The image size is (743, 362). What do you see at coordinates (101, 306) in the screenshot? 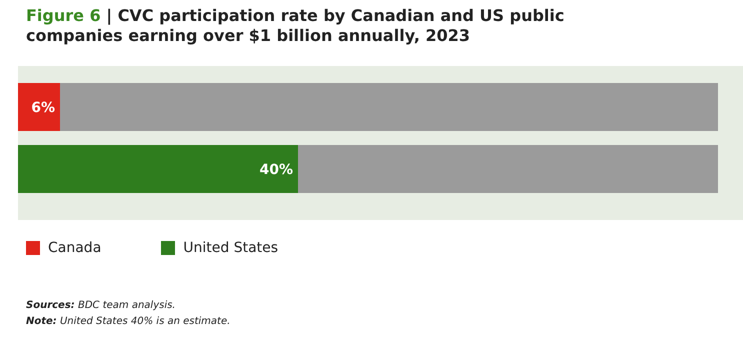
I see `source-note: Sources: BDC team analysis.` at bounding box center [101, 306].